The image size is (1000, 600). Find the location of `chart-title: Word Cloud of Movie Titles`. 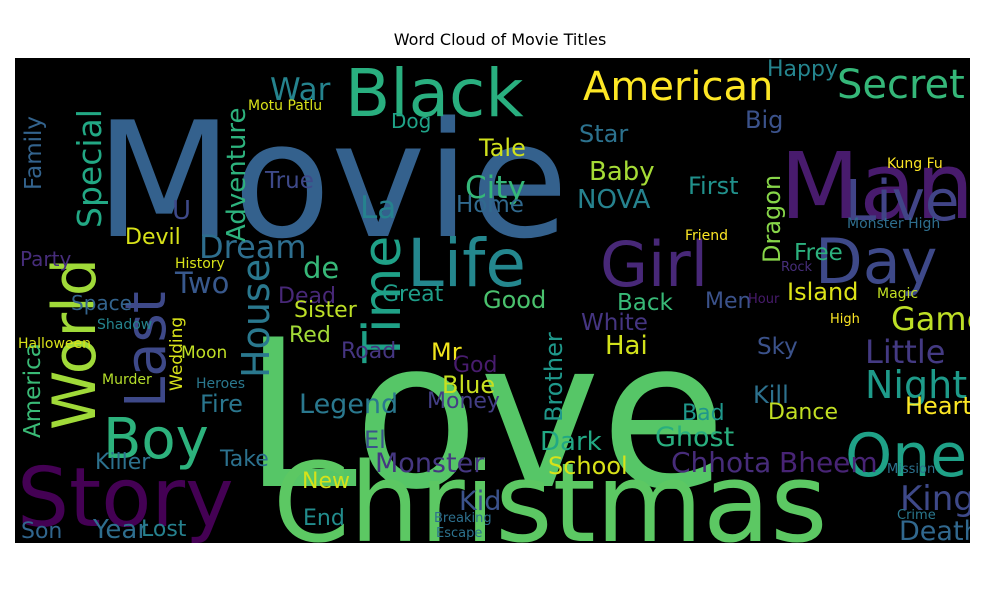

chart-title: Word Cloud of Movie Titles is located at coordinates (500, 39).